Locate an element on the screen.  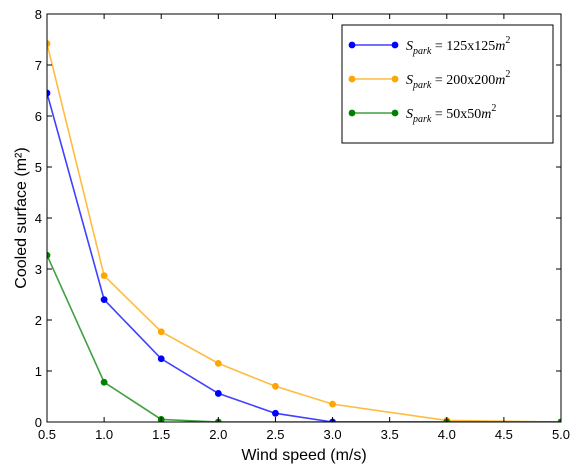
y-tick-label: 1 is located at coordinates (38, 371).